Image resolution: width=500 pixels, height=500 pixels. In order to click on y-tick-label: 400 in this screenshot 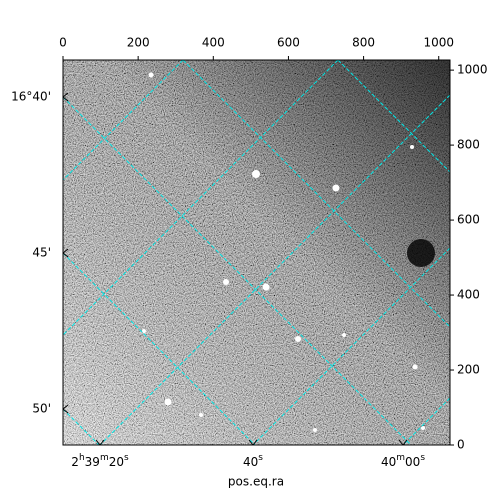, I will do `click(468, 295)`.